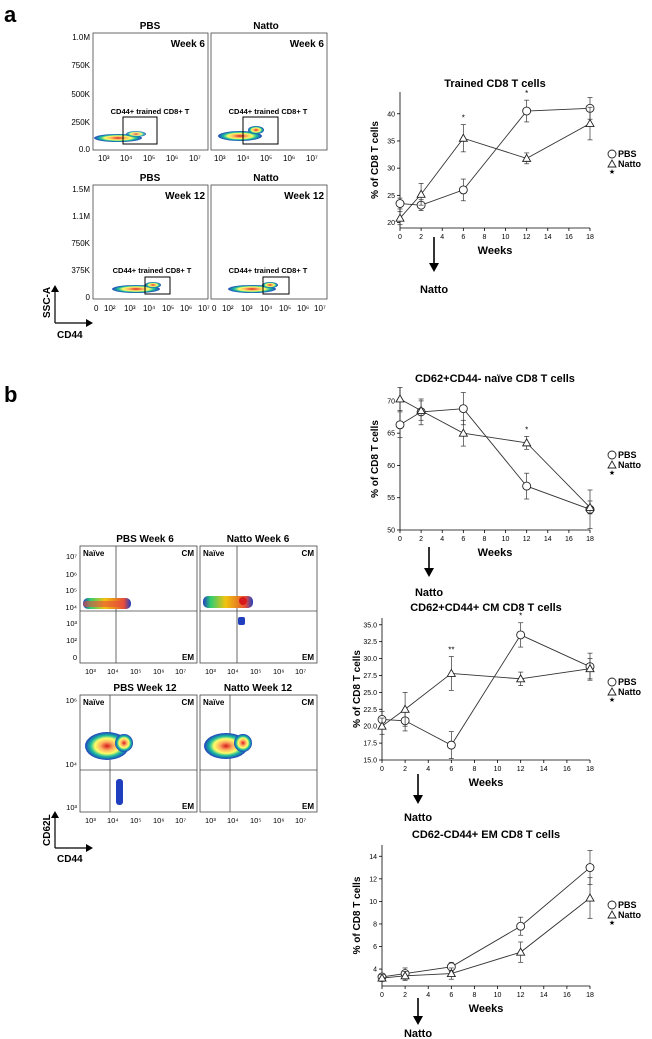 The width and height of the screenshot is (652, 1039). Describe the element at coordinates (67, 313) in the screenshot. I see `flow-a-axis-indicator: SSC-A CD44` at that location.